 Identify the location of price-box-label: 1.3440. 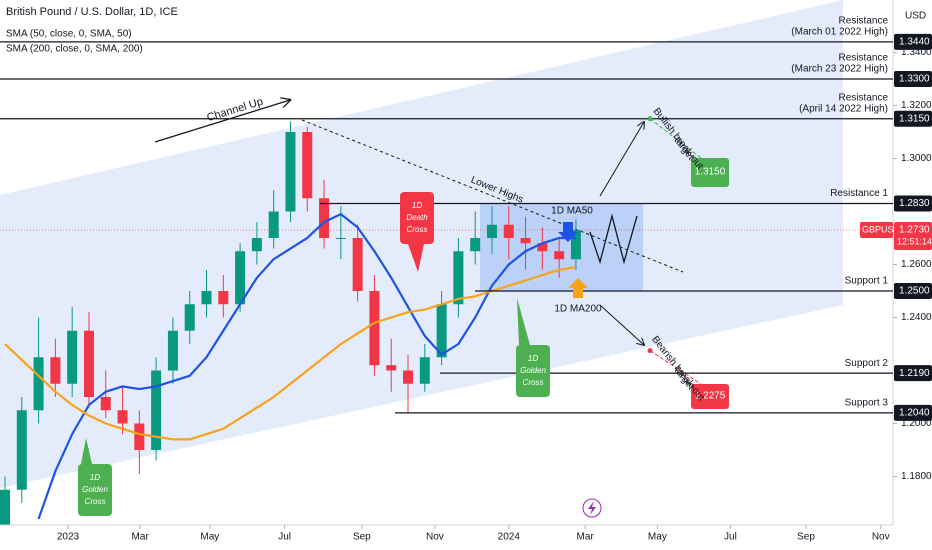
(914, 42).